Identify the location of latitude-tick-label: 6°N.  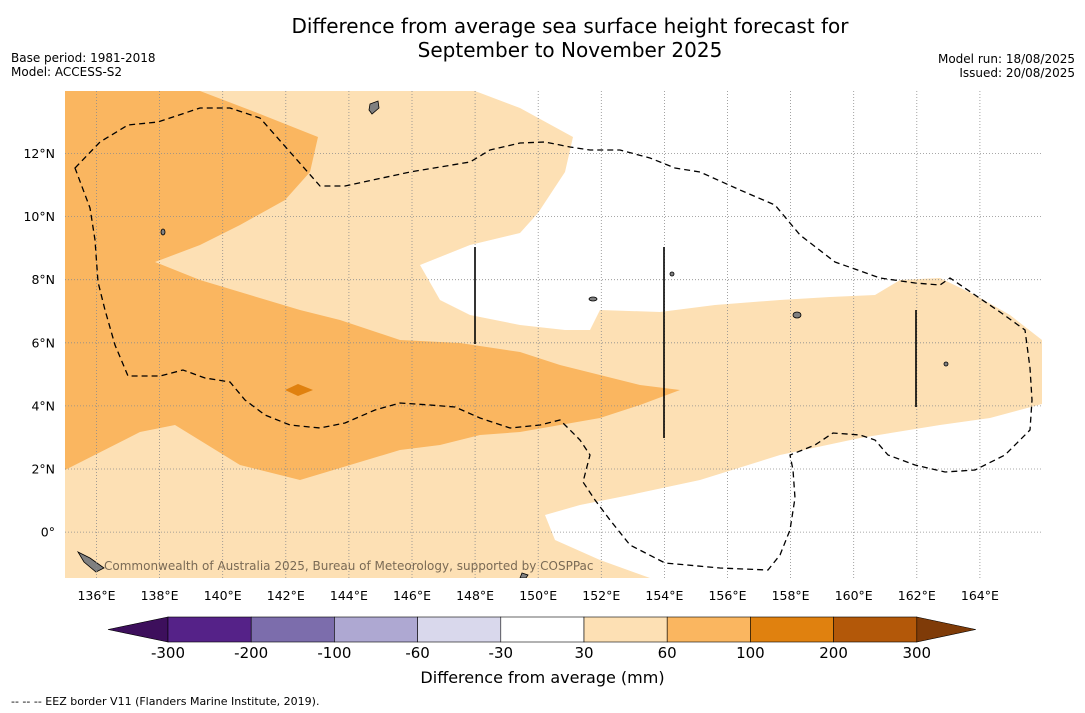
(43, 342).